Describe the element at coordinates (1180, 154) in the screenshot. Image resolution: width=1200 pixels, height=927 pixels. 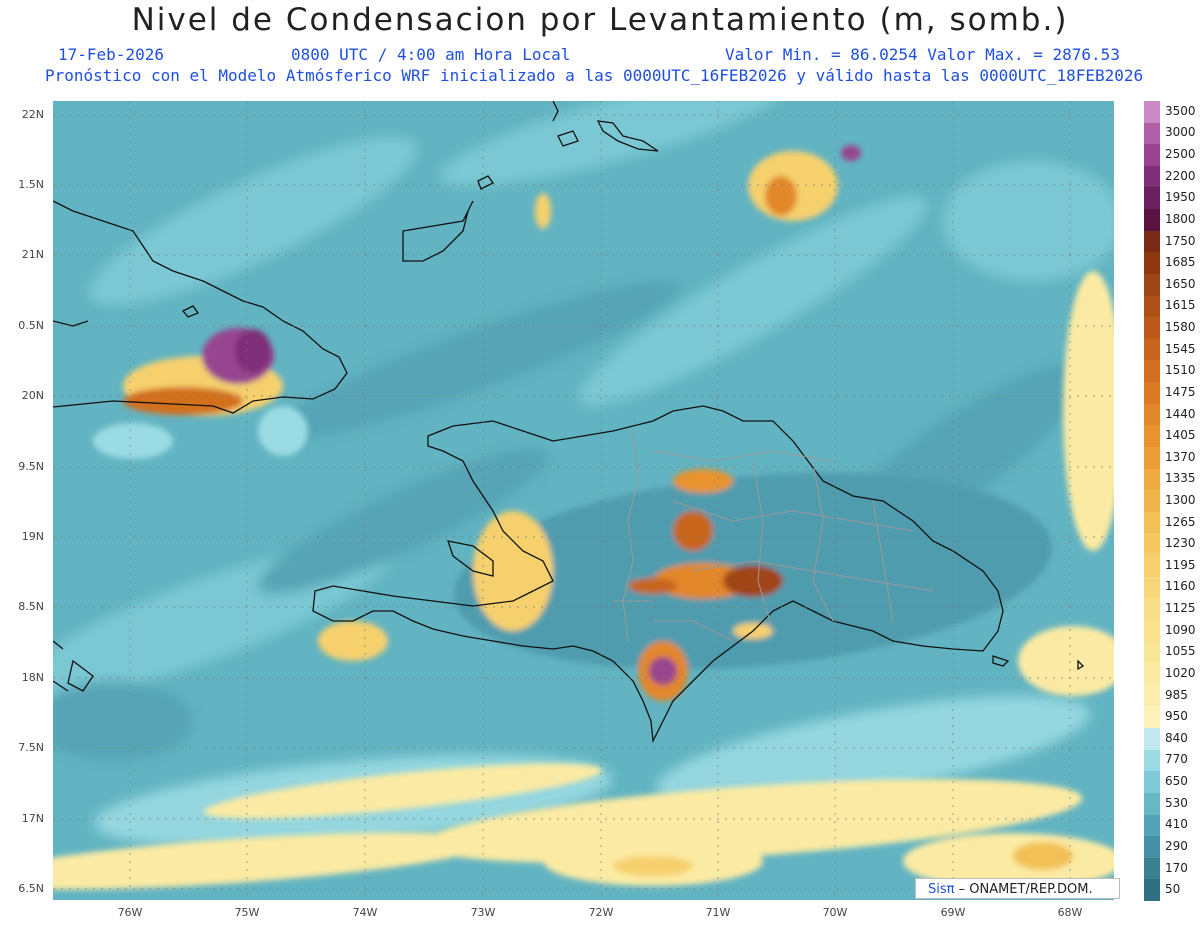
I see `colorbar-level-label: 2500` at that location.